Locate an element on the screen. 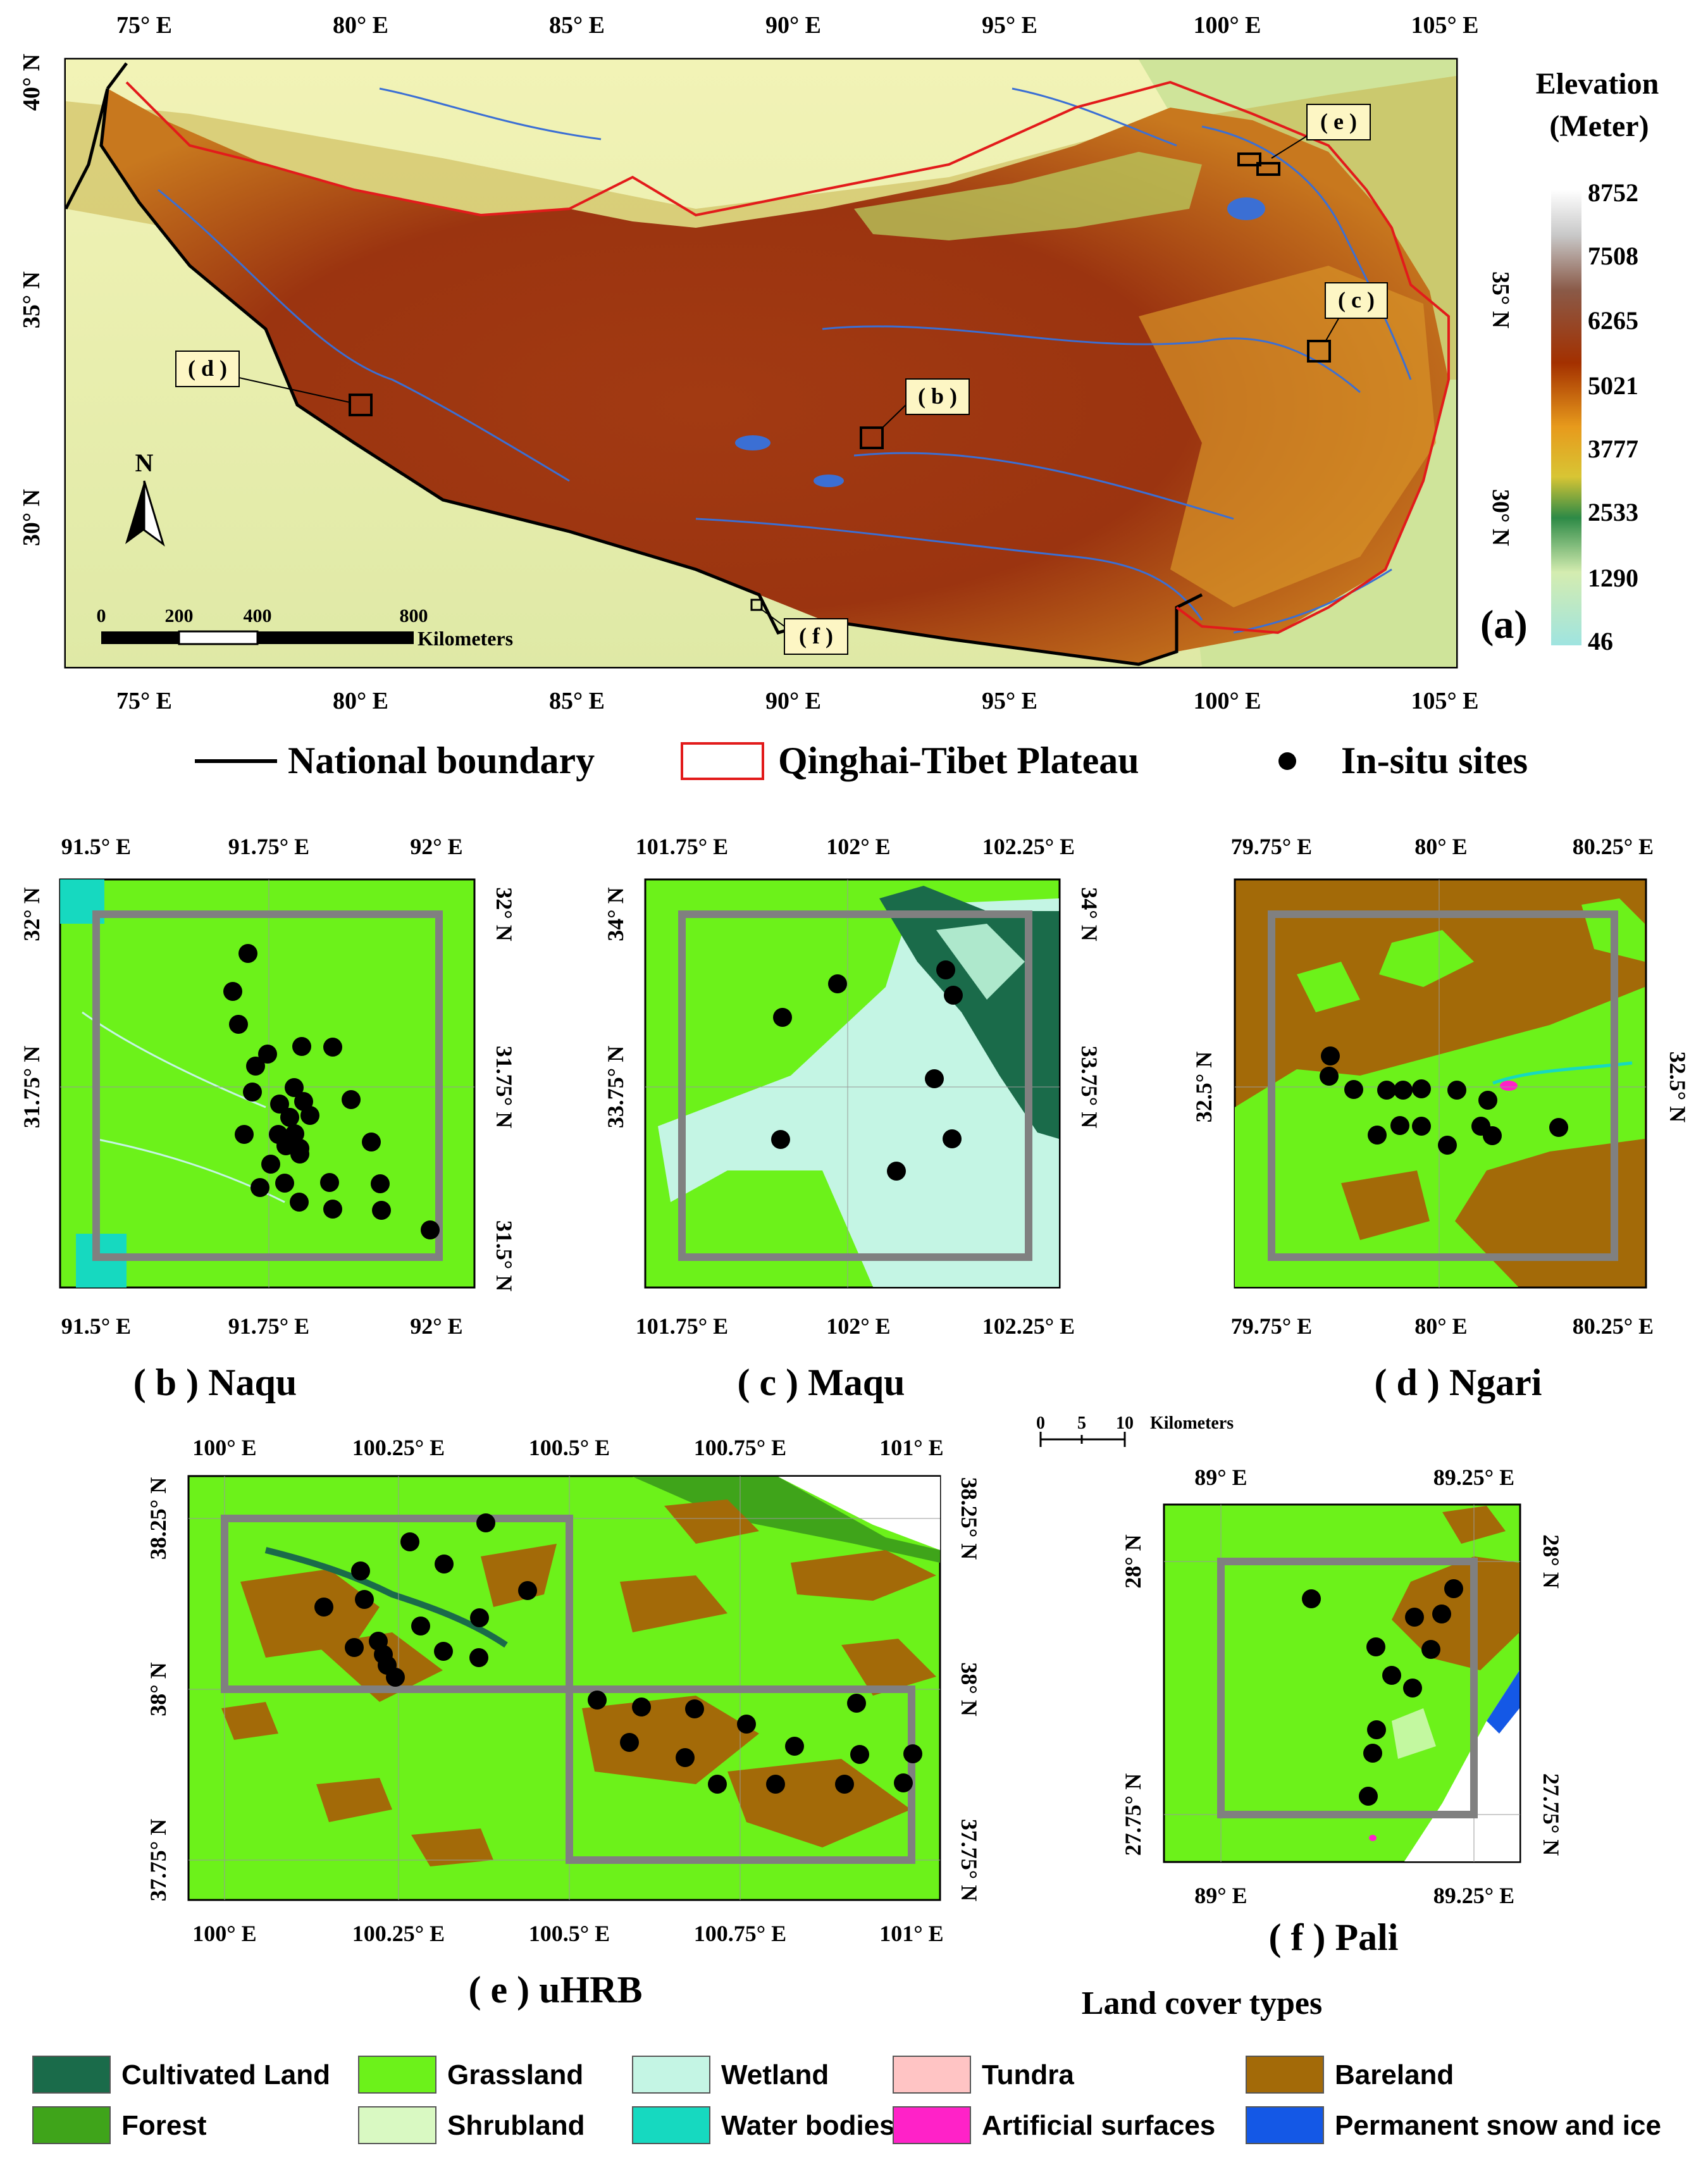 This screenshot has width=1708, height=2160. landcover-label: Bareland is located at coordinates (1394, 2074).